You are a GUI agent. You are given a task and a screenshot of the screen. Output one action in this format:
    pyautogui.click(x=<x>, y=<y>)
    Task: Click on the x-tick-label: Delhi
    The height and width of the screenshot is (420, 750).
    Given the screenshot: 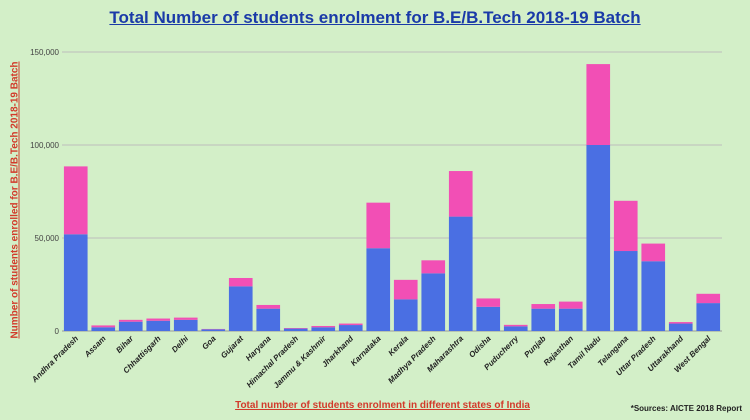 What is the action you would take?
    pyautogui.click(x=180, y=344)
    